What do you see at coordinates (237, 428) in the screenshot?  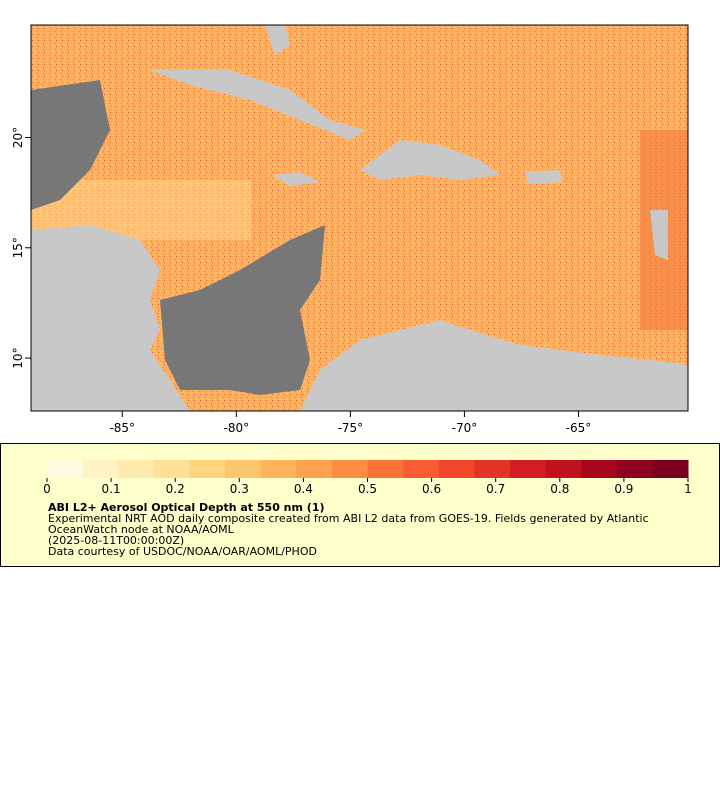 I see `x-tick-label: -80°` at bounding box center [237, 428].